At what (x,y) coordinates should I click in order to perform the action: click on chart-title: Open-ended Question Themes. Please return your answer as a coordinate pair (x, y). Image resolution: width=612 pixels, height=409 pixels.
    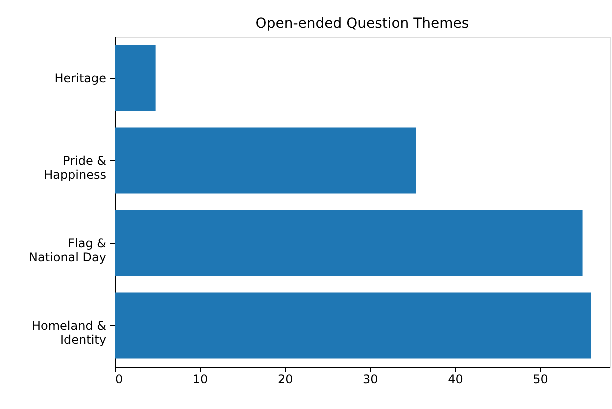
    Looking at the image, I should click on (363, 24).